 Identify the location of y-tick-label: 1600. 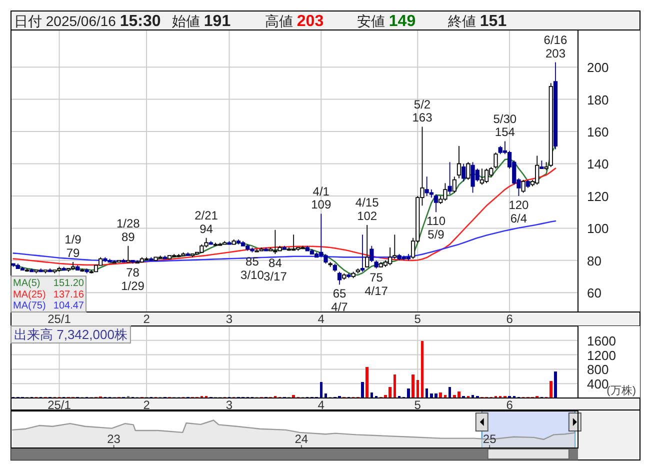
(601, 340).